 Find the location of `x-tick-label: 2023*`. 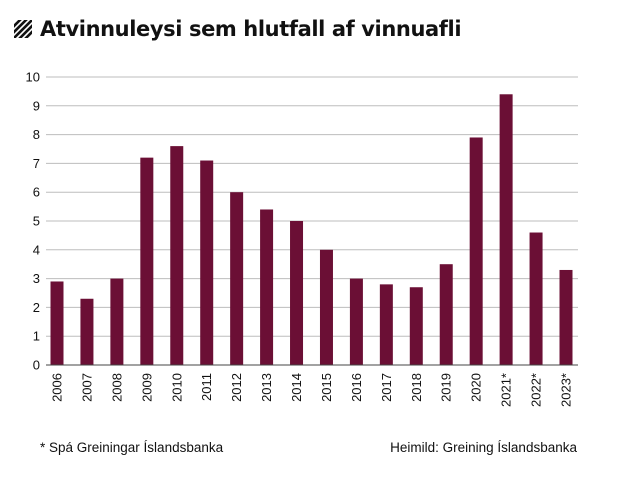

x-tick-label: 2023* is located at coordinates (566, 390).